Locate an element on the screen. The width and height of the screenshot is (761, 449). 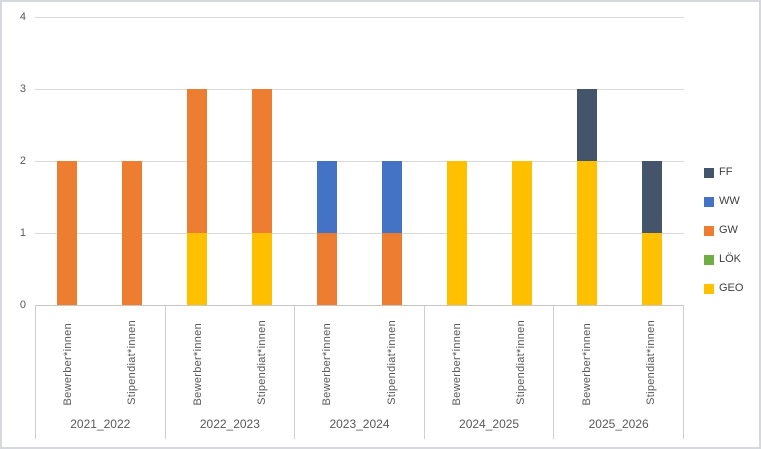
y-axis-tick-label: 4 is located at coordinates (22, 17).